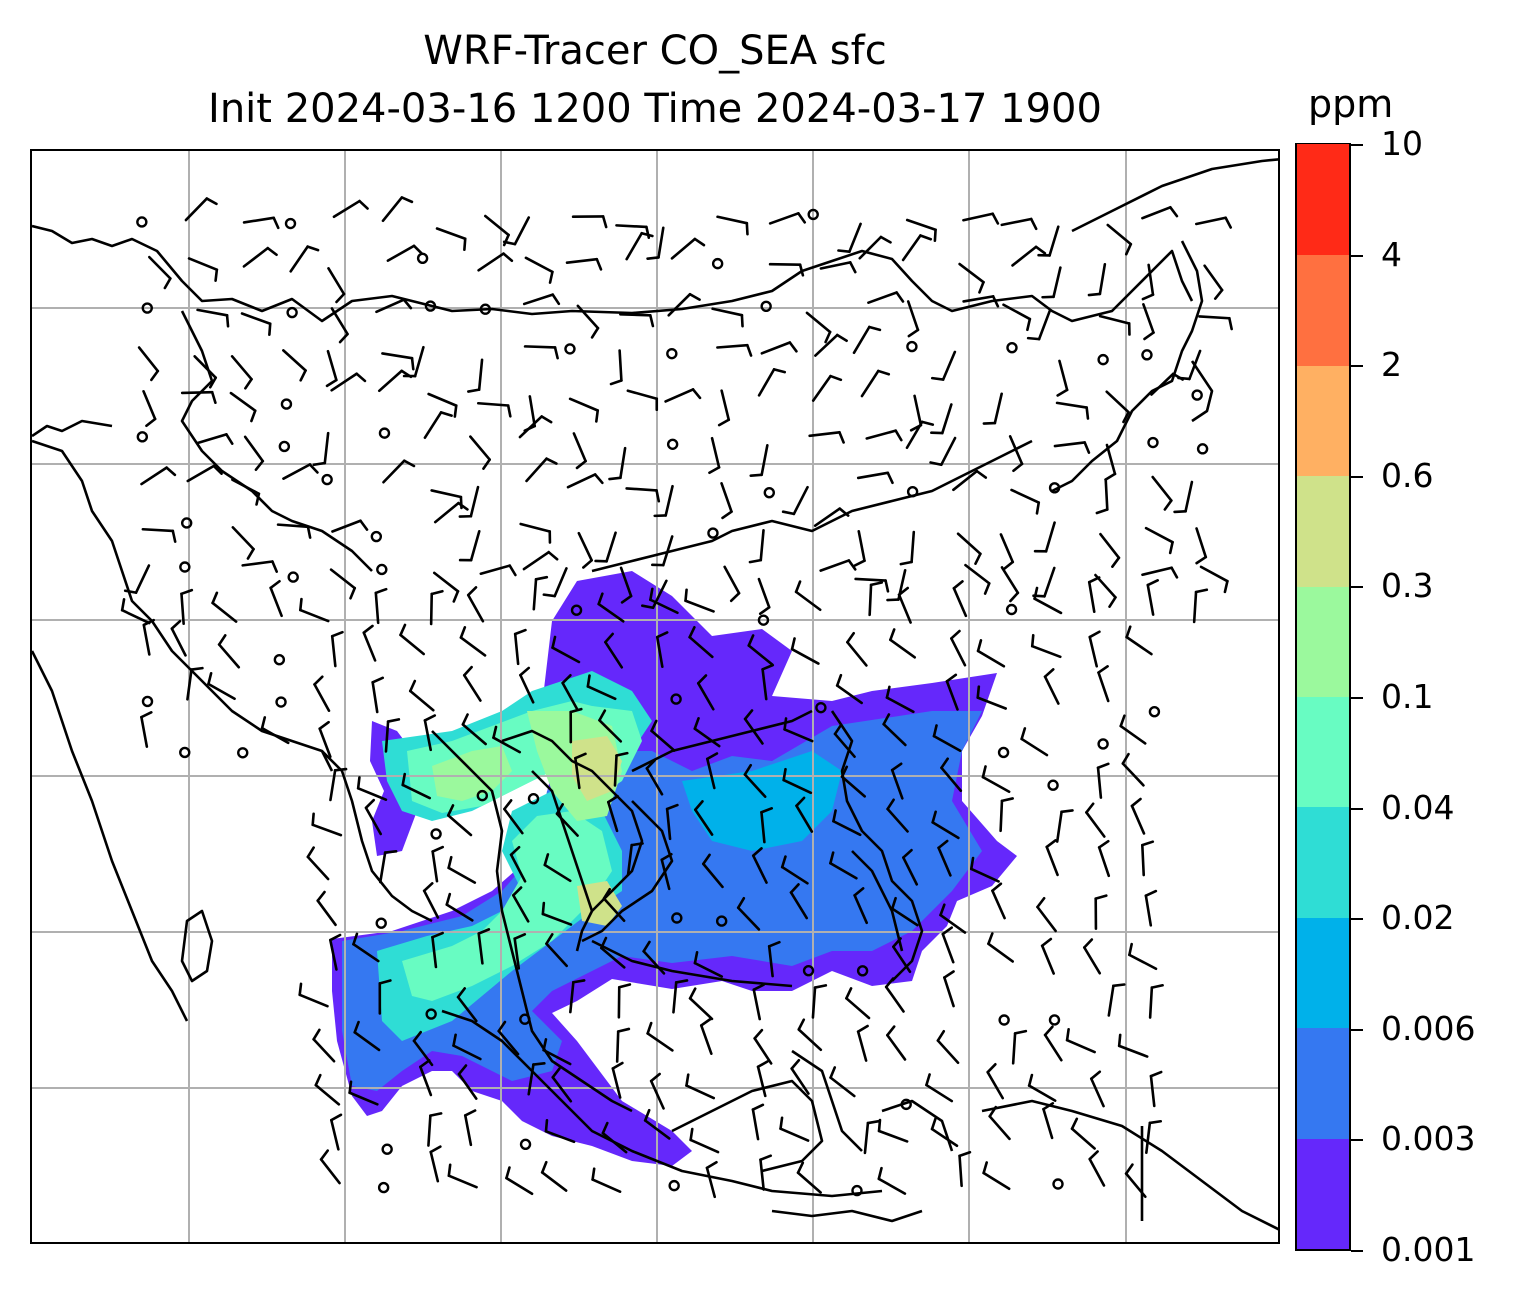  What do you see at coordinates (655, 51) in the screenshot?
I see `chart-title: WRF-Tracer CO_SEA sfc` at bounding box center [655, 51].